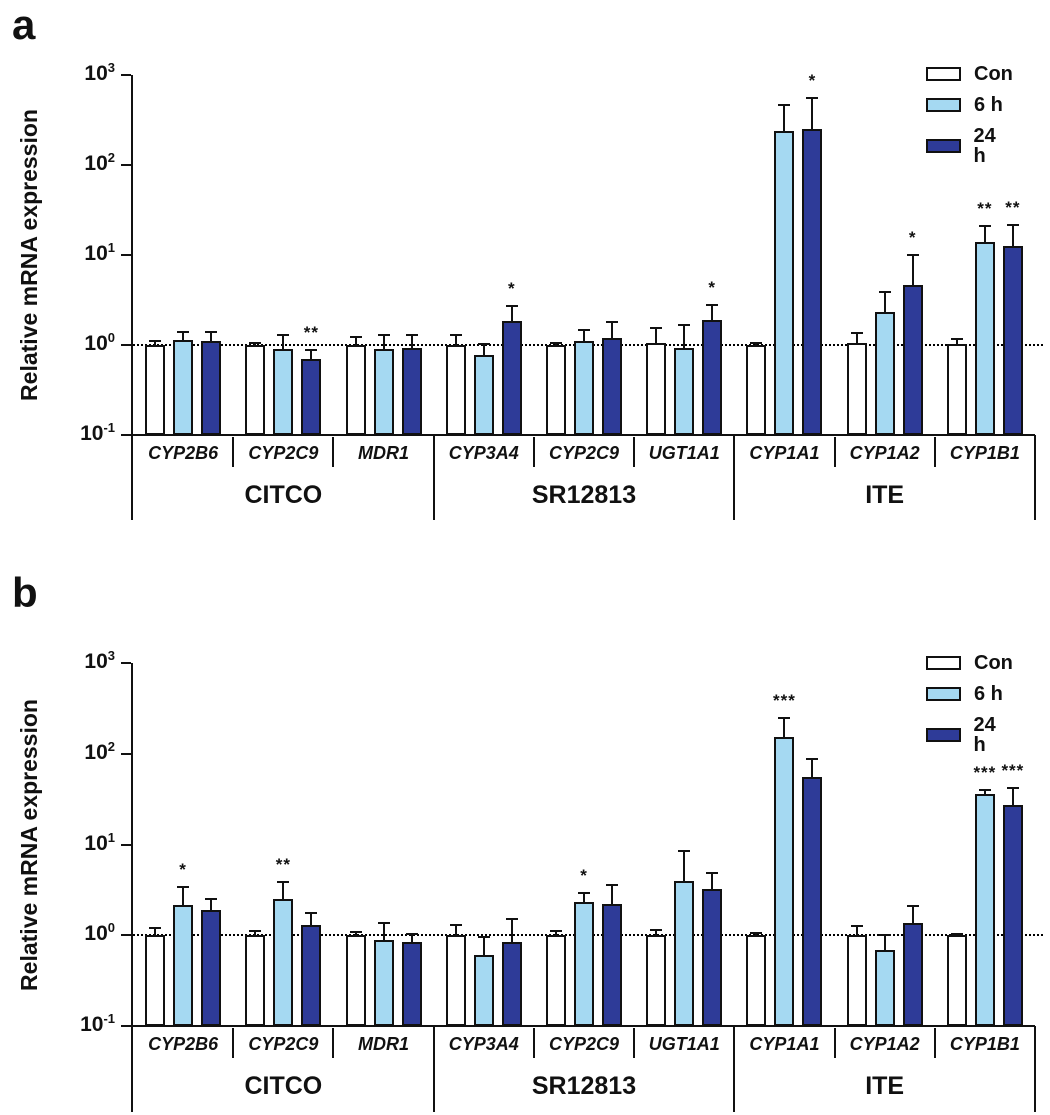 This screenshot has height=1115, width=1050. I want to click on gene-label-CYP2B6: CYP2B6, so click(183, 1044).